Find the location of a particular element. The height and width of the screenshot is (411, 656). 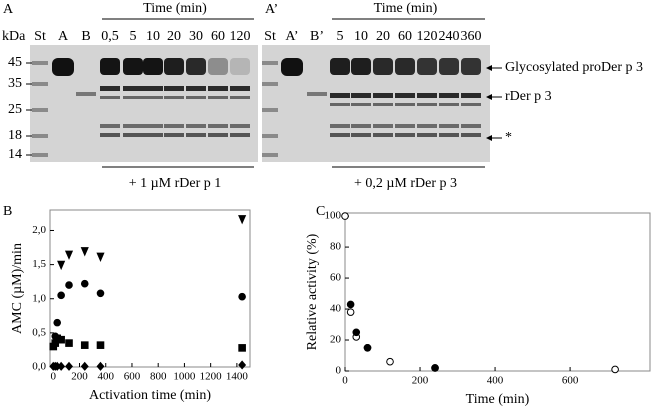

y-axis-label: AMC (µM)/min is located at coordinates (17, 288).